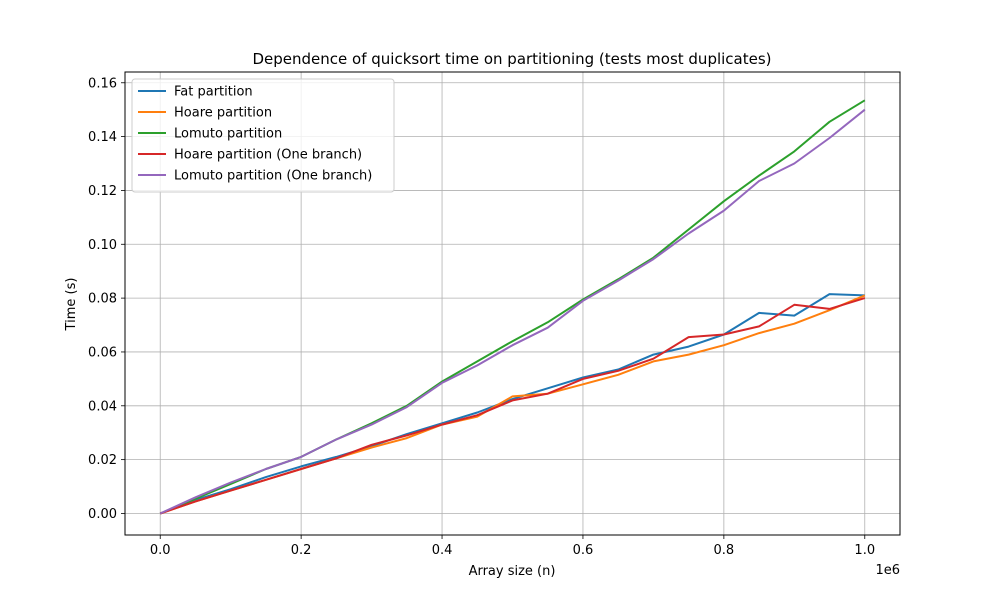  I want to click on x-tick-label: 0.4, so click(442, 550).